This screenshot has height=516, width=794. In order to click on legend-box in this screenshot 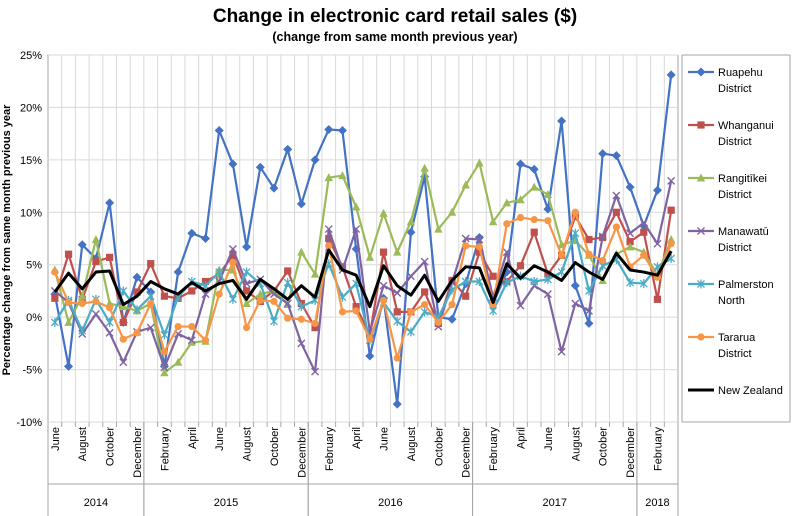, I will do `click(736, 238)`.